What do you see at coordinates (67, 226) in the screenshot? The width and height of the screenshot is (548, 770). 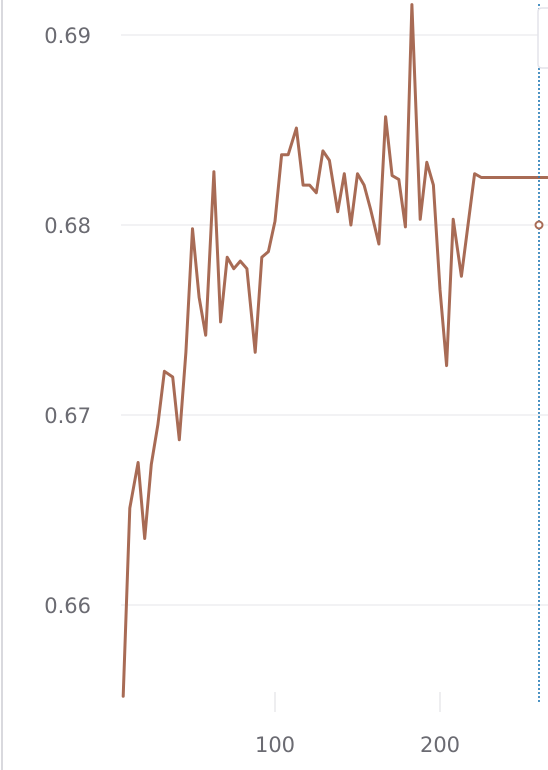 I see `y-tick-label: 0.68` at bounding box center [67, 226].